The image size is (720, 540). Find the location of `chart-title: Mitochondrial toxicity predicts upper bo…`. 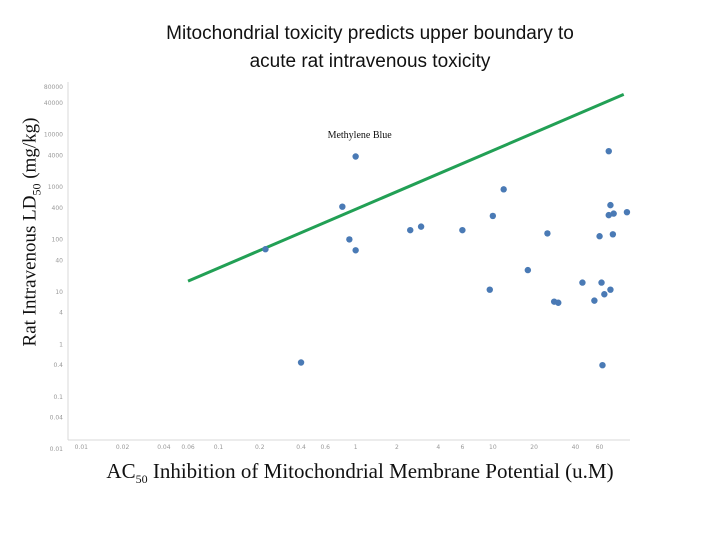

chart-title: Mitochondrial toxicity predicts upper bo… is located at coordinates (370, 48).